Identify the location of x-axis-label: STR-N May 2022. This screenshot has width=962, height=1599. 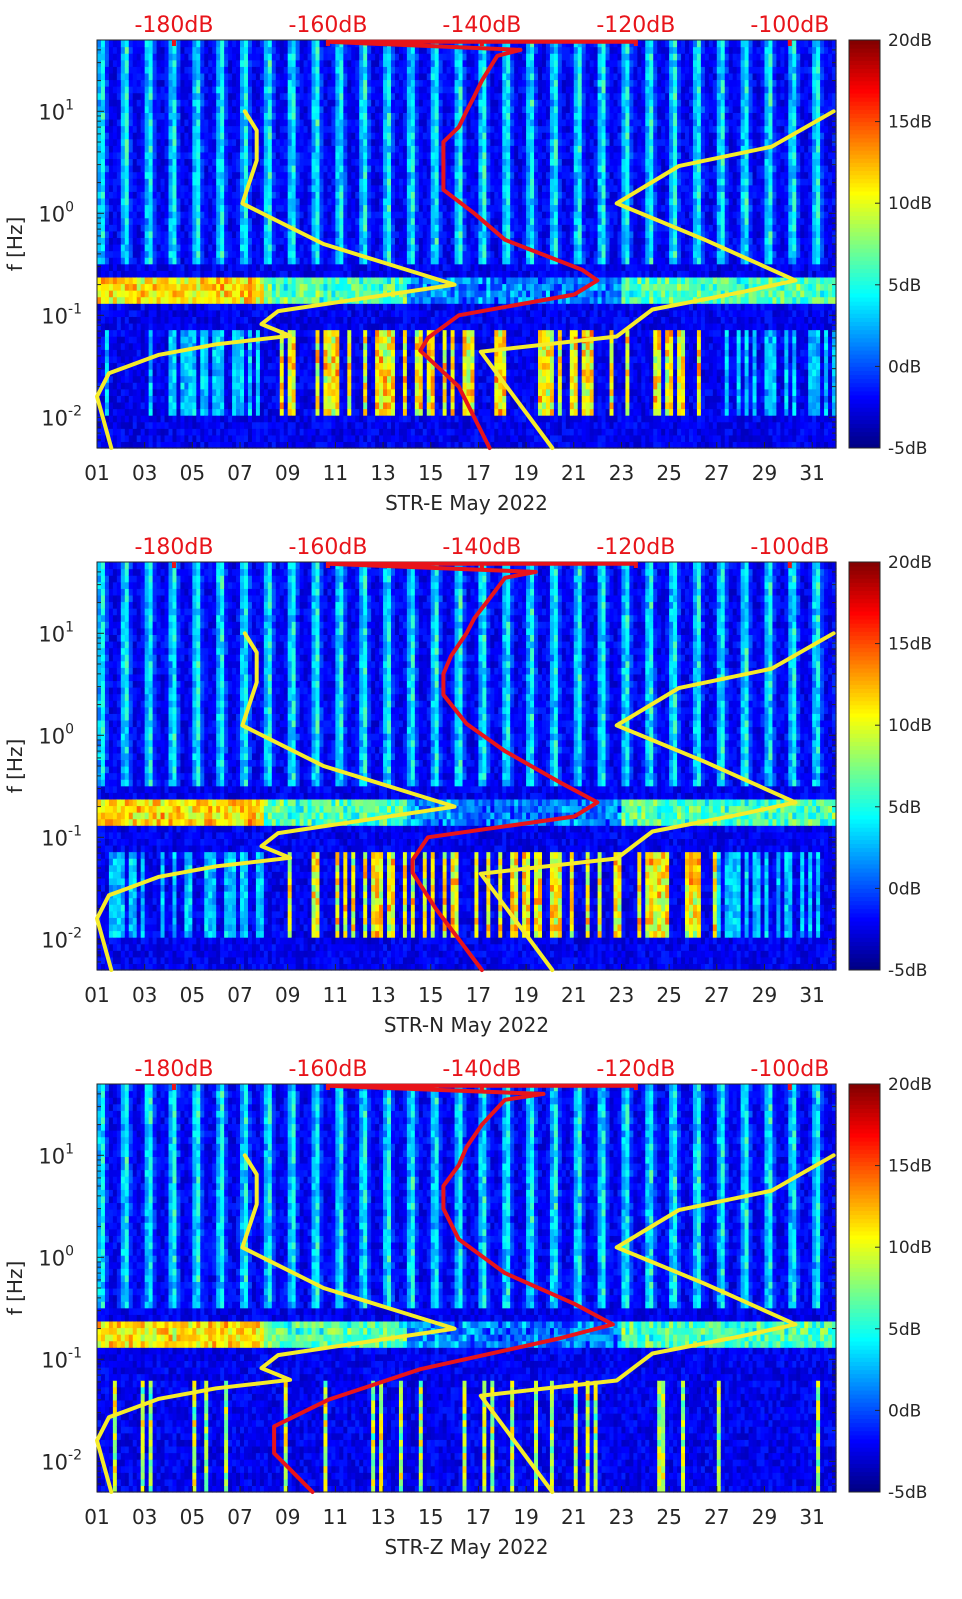
(466, 1025).